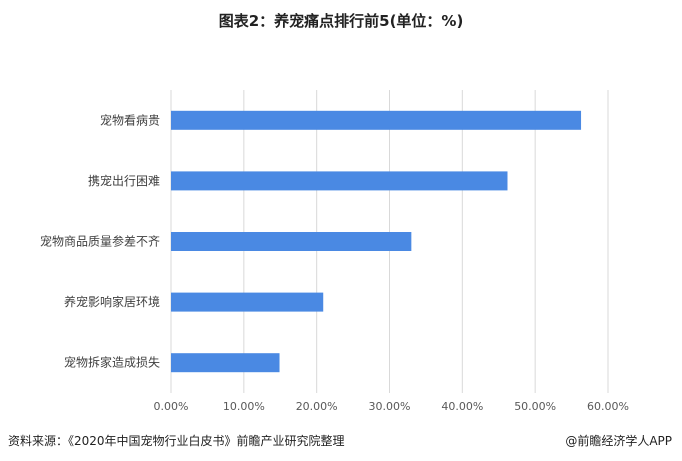 The height and width of the screenshot is (461, 682). I want to click on y-category-label: 养宠影响家居环境, so click(112, 301).